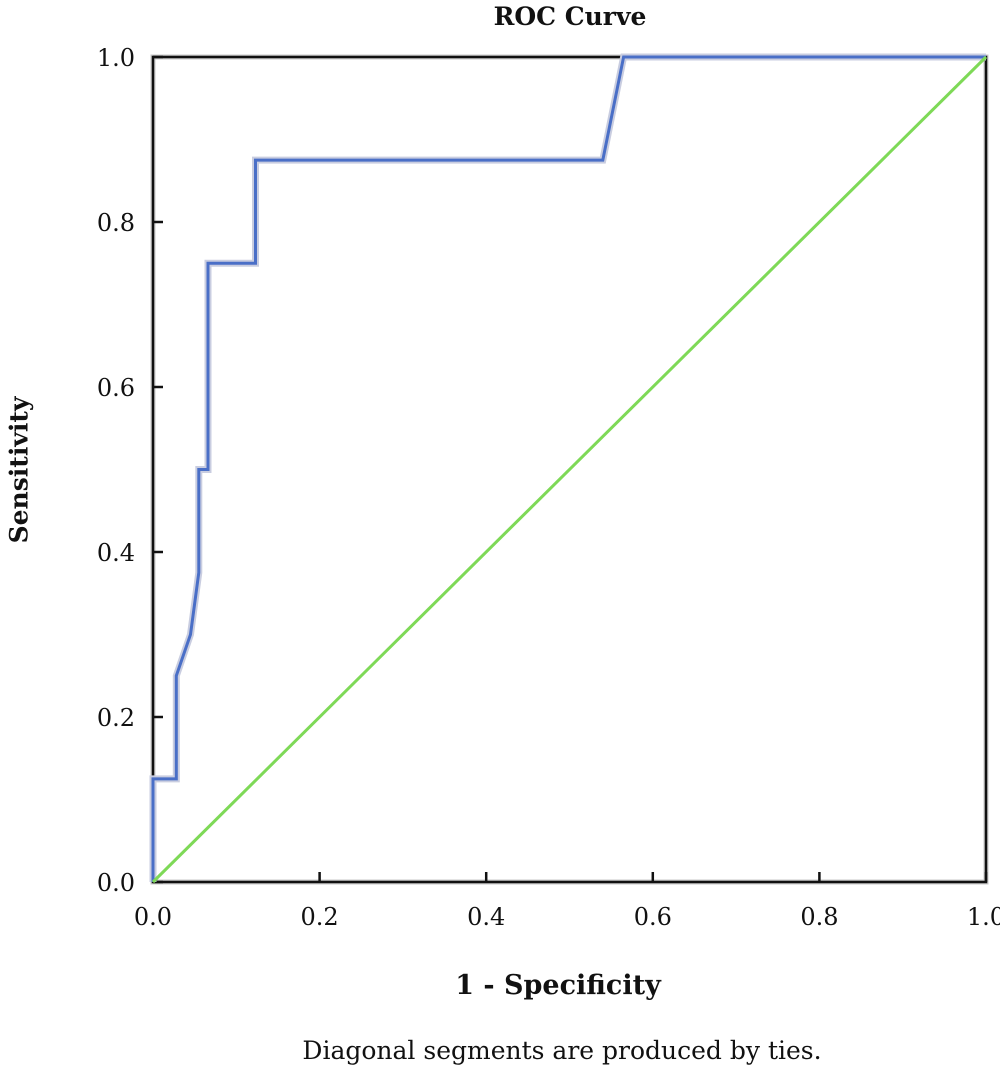  Describe the element at coordinates (567, 901) in the screenshot. I see `x-axis-ticks: 0.0 0.2 0.4 0.6 0.8 1.0` at that location.